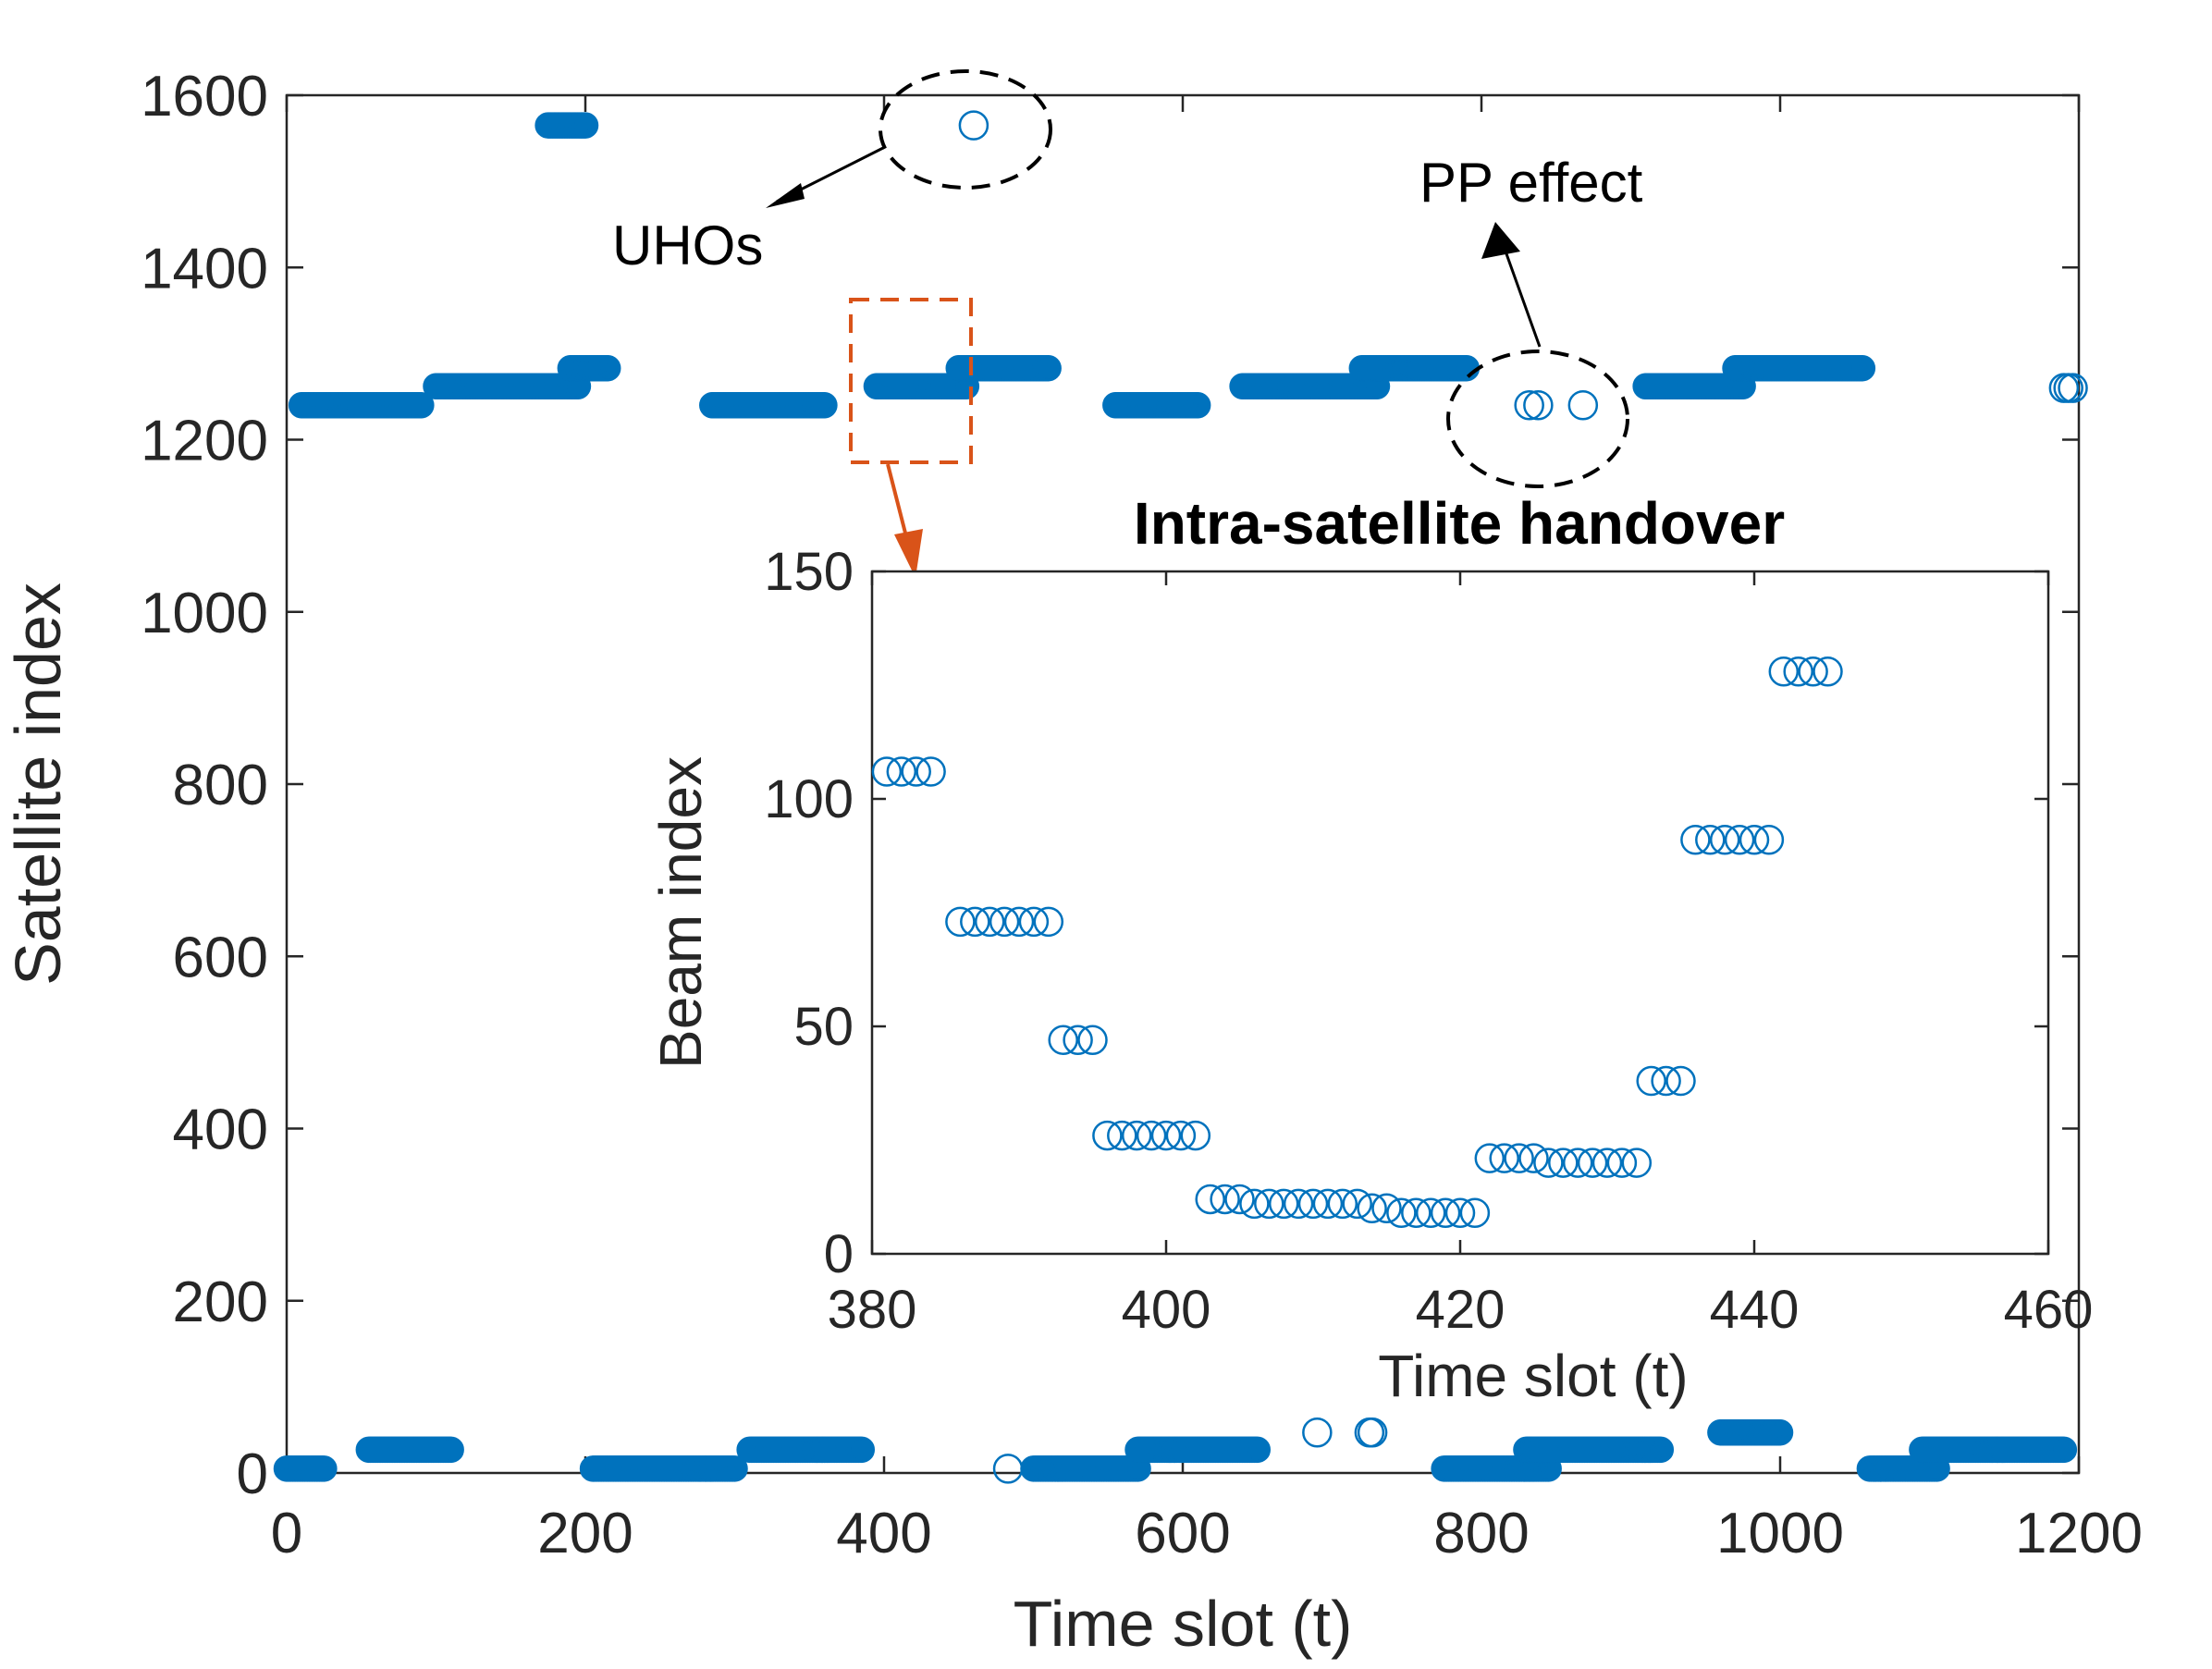 The width and height of the screenshot is (2212, 1669). I want to click on pp-effect-label: PP effect, so click(1531, 183).